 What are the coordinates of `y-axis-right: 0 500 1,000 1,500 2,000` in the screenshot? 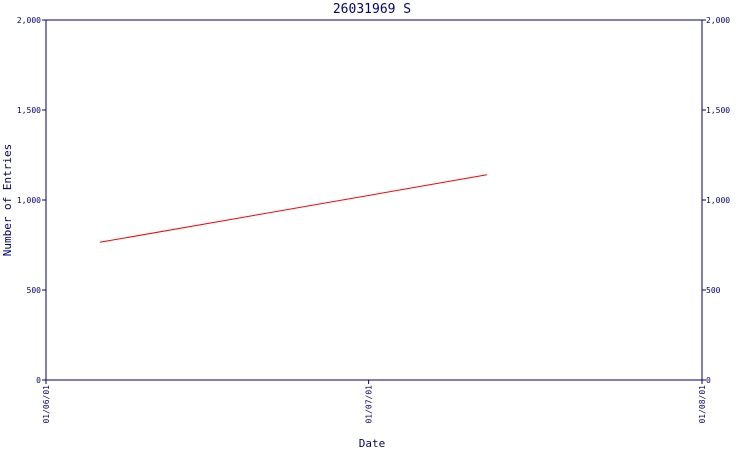 It's located at (716, 200).